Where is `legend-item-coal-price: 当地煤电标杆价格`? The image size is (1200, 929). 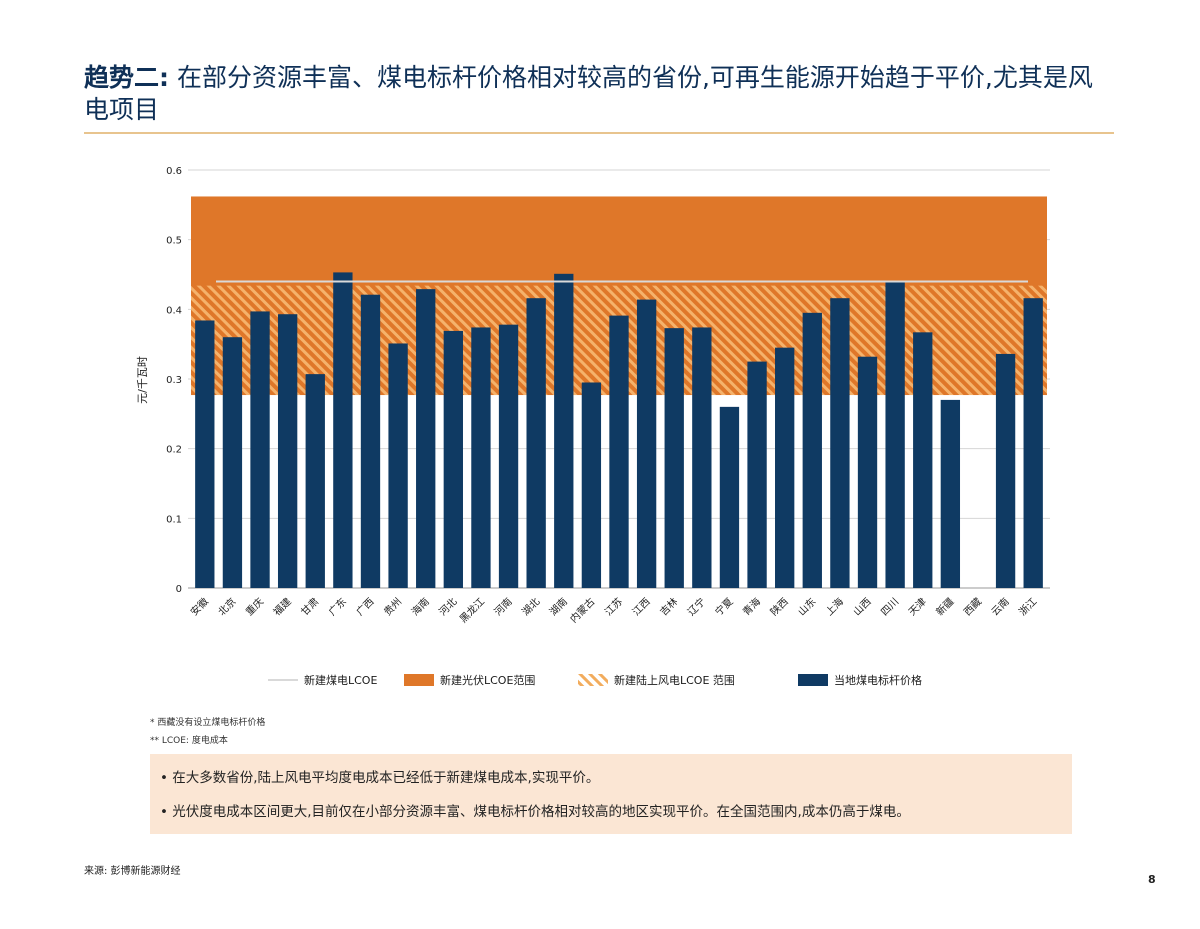 legend-item-coal-price: 当地煤电标杆价格 is located at coordinates (860, 680).